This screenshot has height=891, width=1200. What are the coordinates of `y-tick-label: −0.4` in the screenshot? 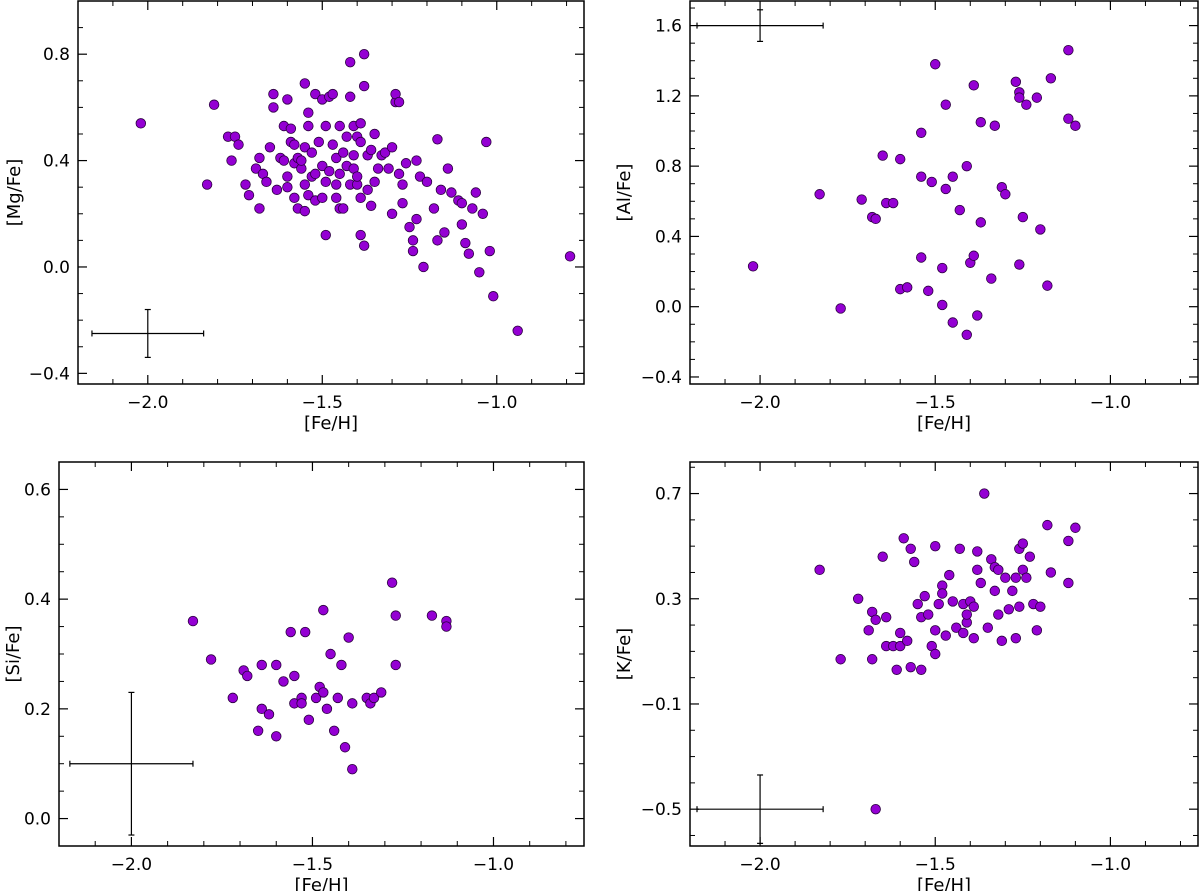 It's located at (49, 374).